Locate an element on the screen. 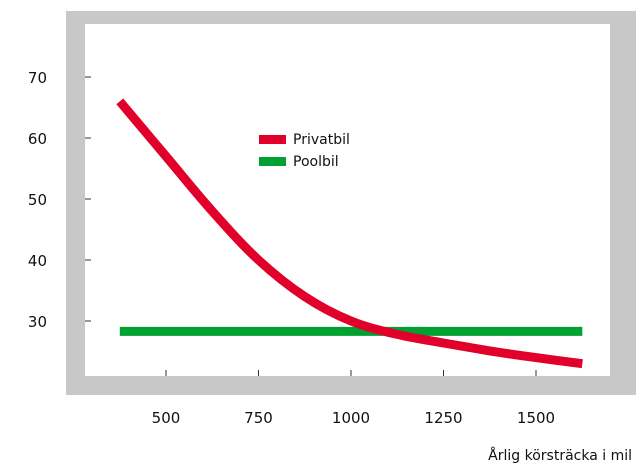  x-tick-label: 500 is located at coordinates (166, 418).